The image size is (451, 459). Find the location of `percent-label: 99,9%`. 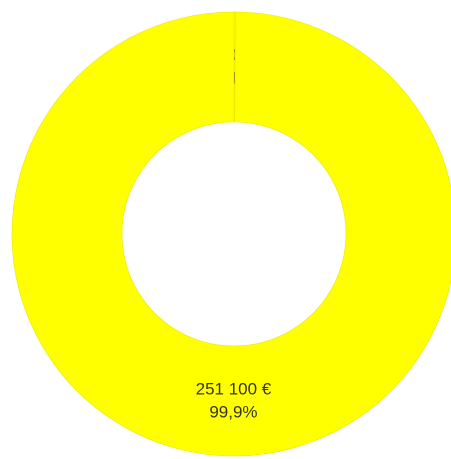

percent-label: 99,9% is located at coordinates (233, 411).